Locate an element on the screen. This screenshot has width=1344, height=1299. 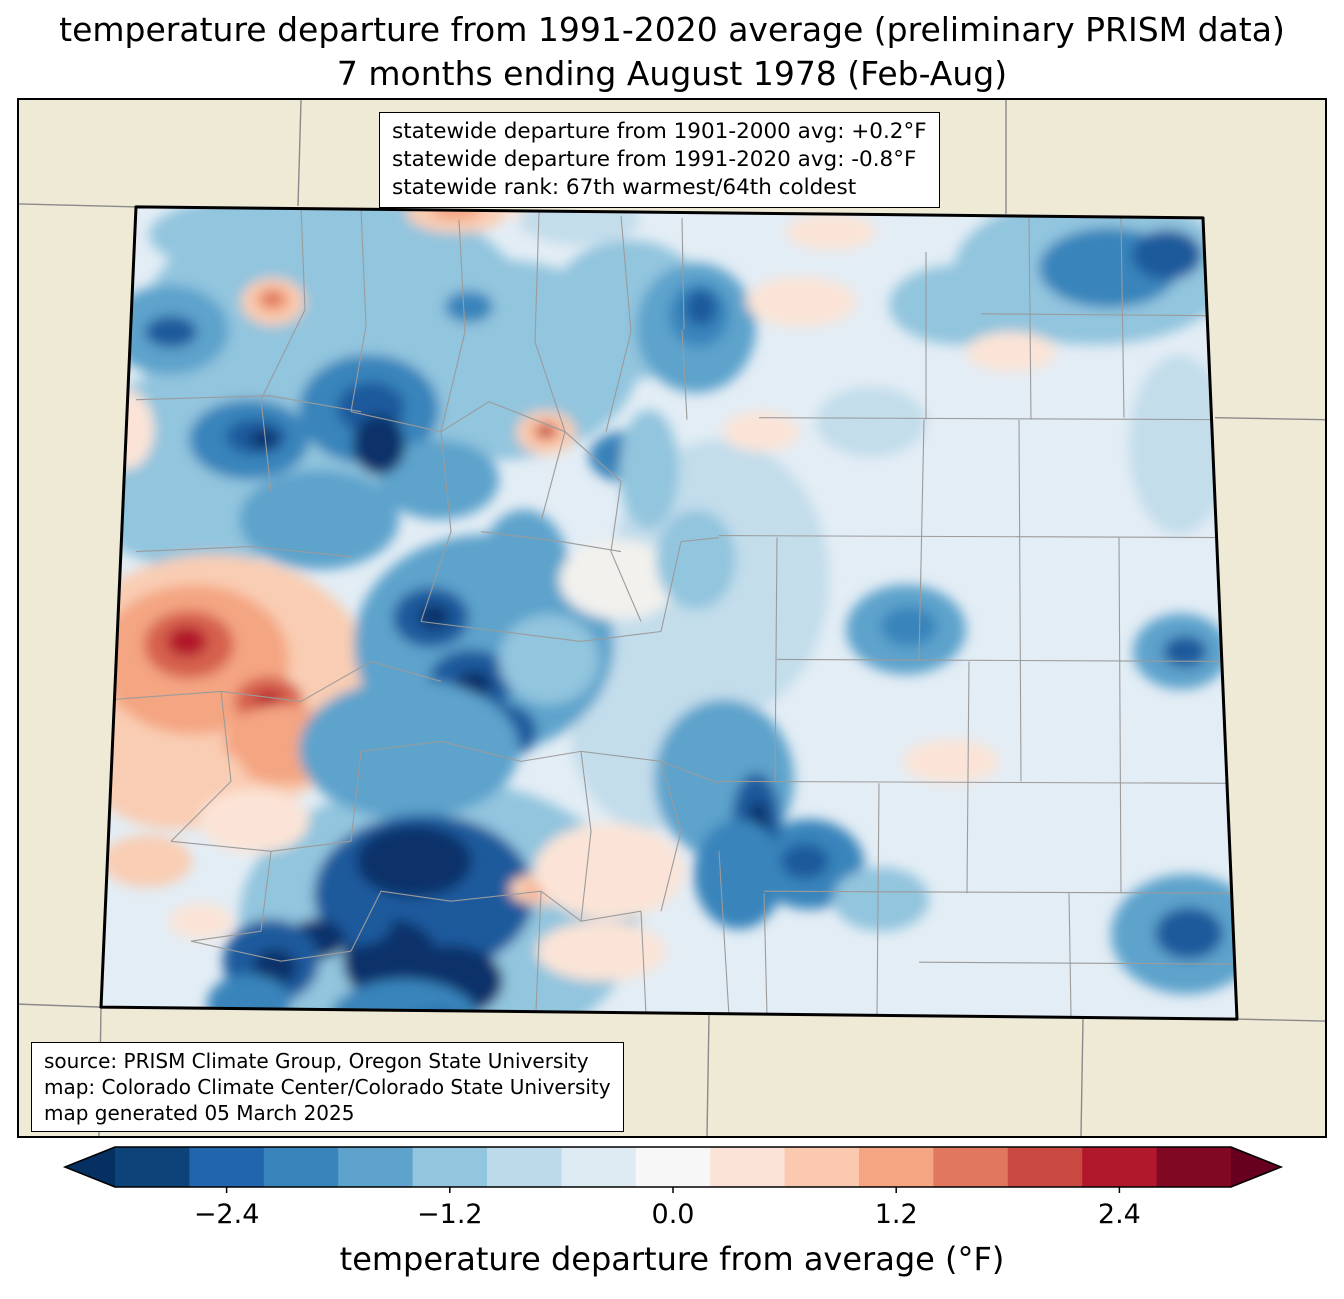
svg-text: 1.2 is located at coordinates (896, 1214).